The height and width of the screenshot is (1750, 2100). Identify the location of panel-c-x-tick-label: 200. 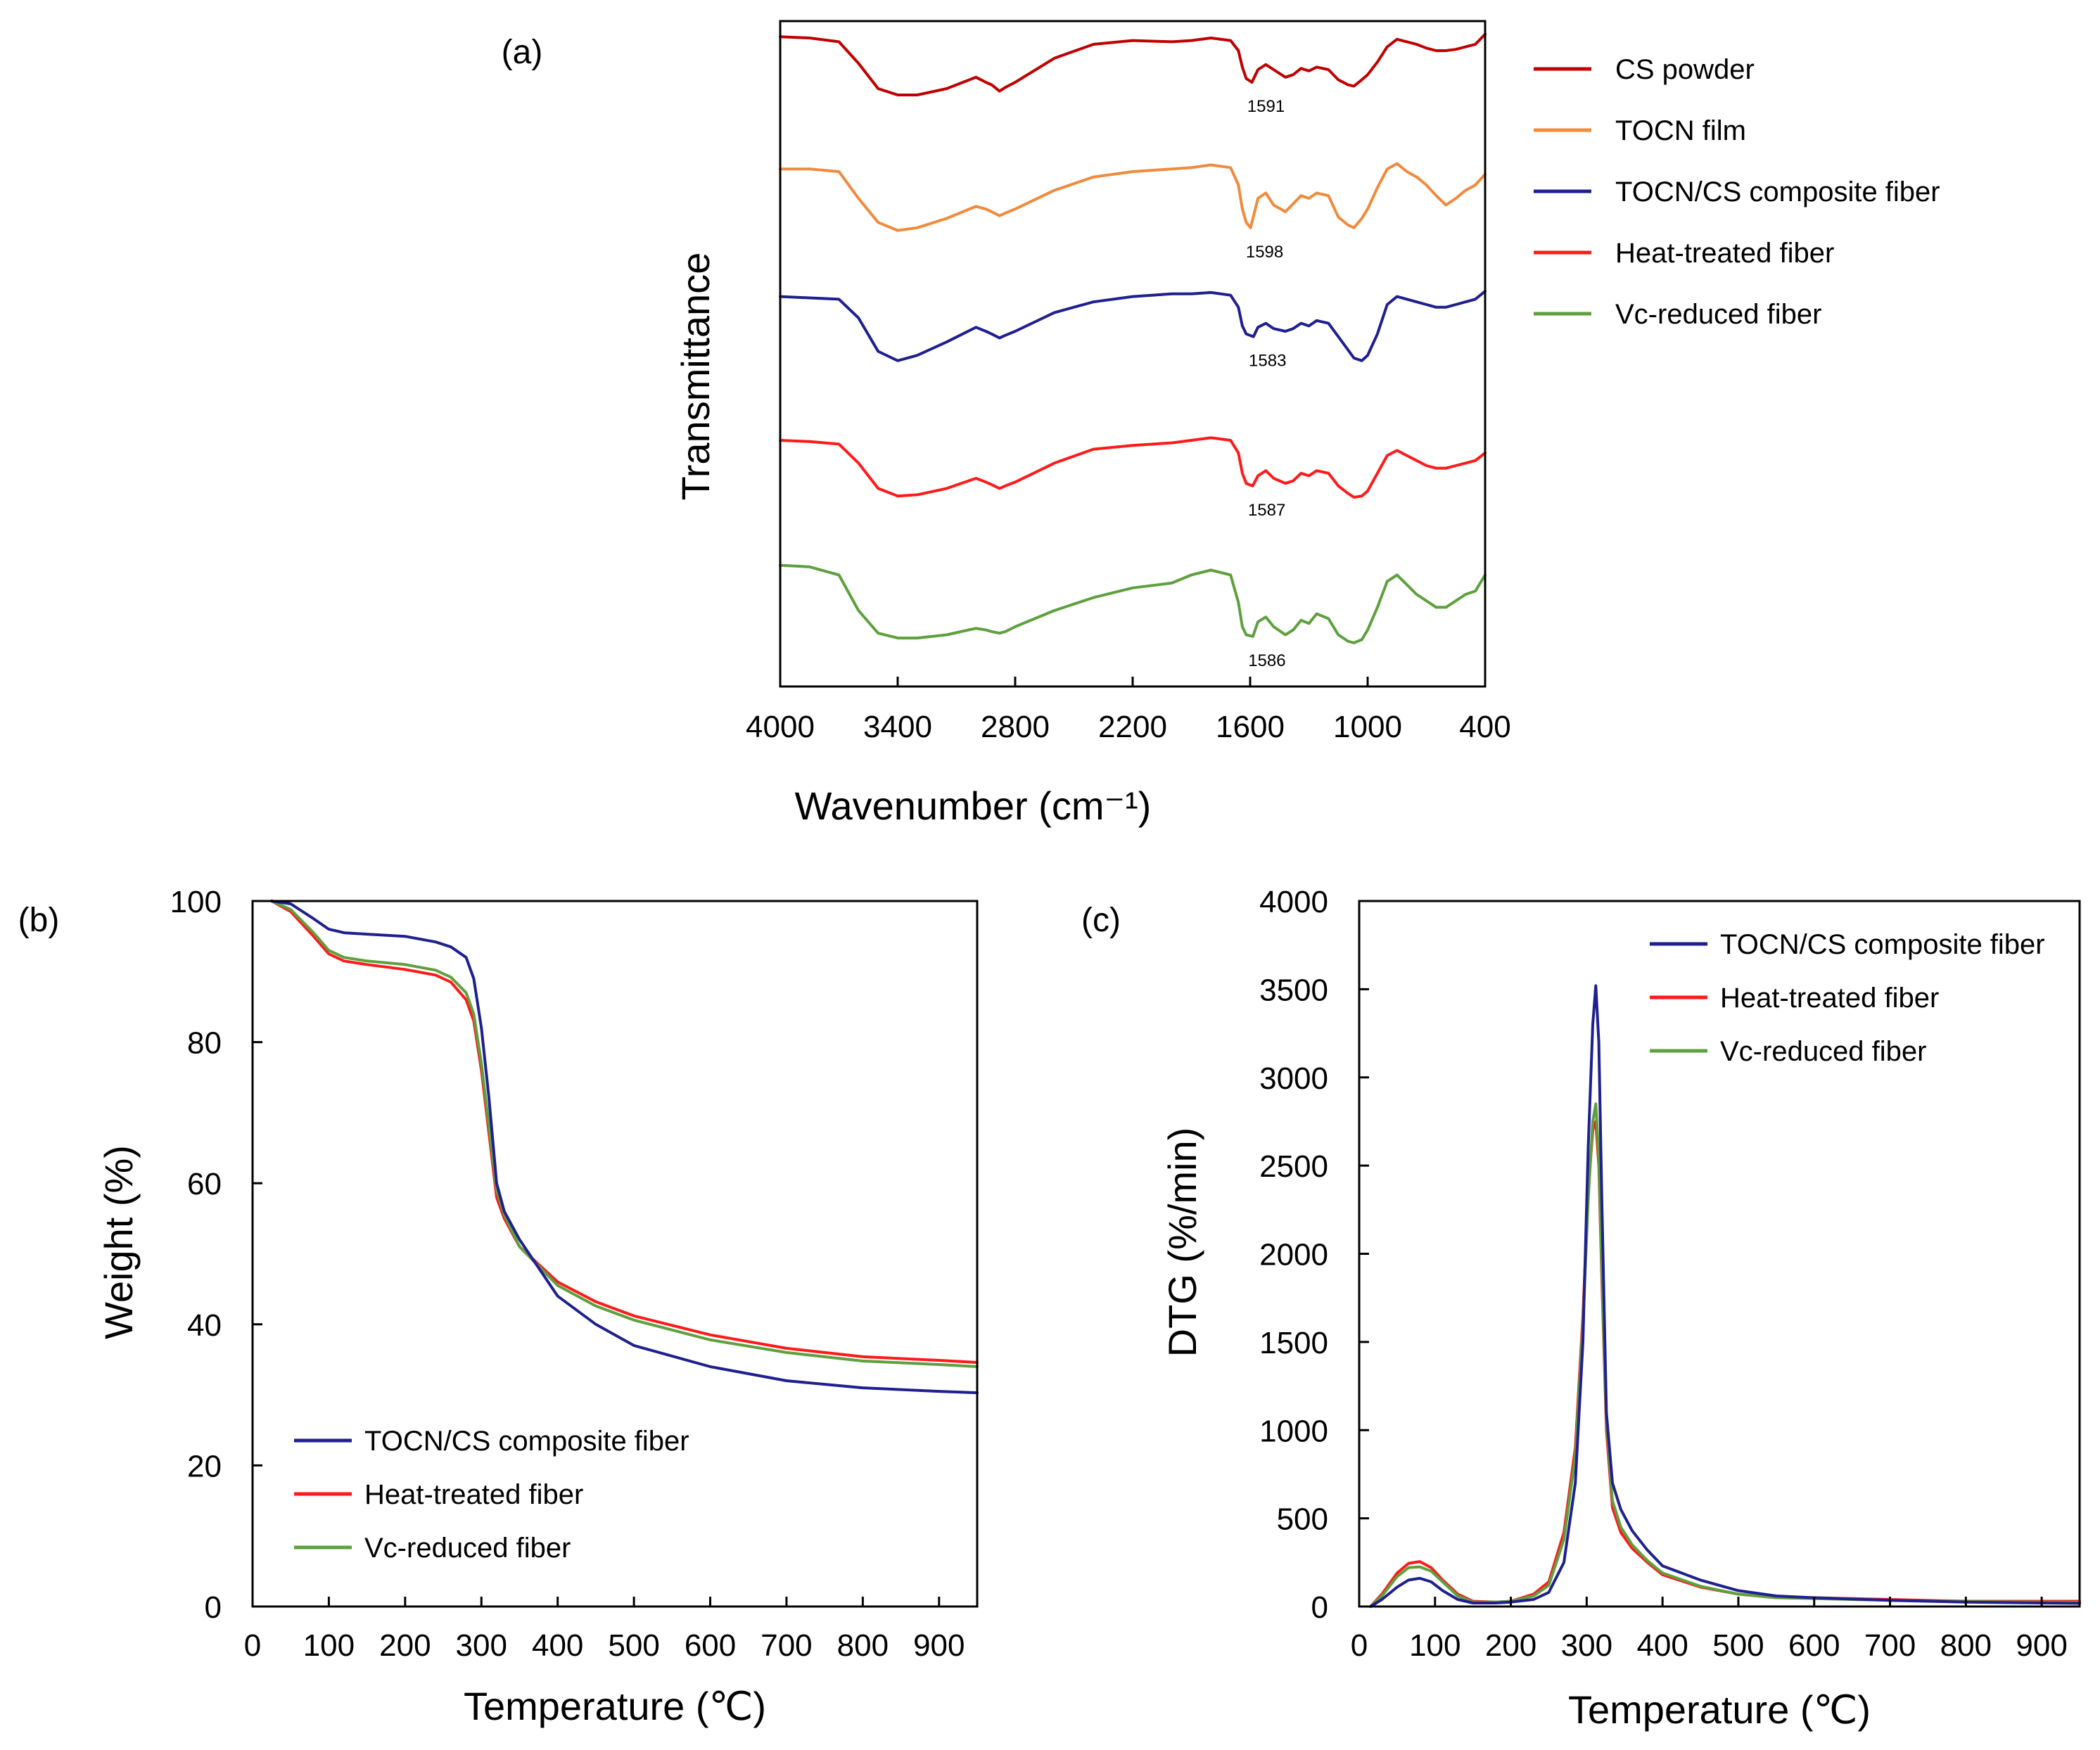
(1510, 1646).